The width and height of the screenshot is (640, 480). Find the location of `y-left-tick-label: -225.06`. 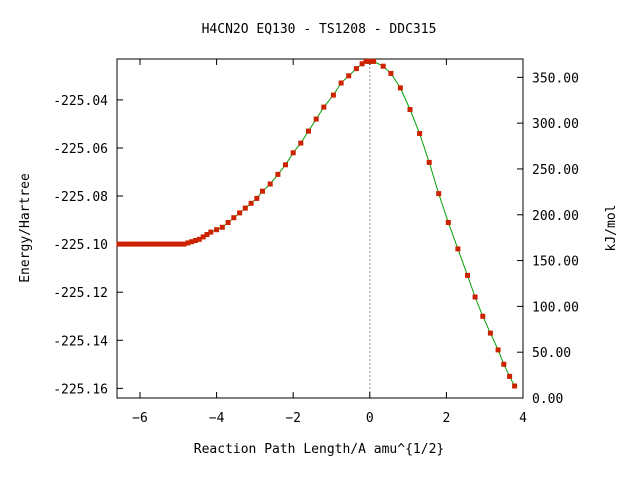

y-left-tick-label: -225.06 is located at coordinates (80, 149).